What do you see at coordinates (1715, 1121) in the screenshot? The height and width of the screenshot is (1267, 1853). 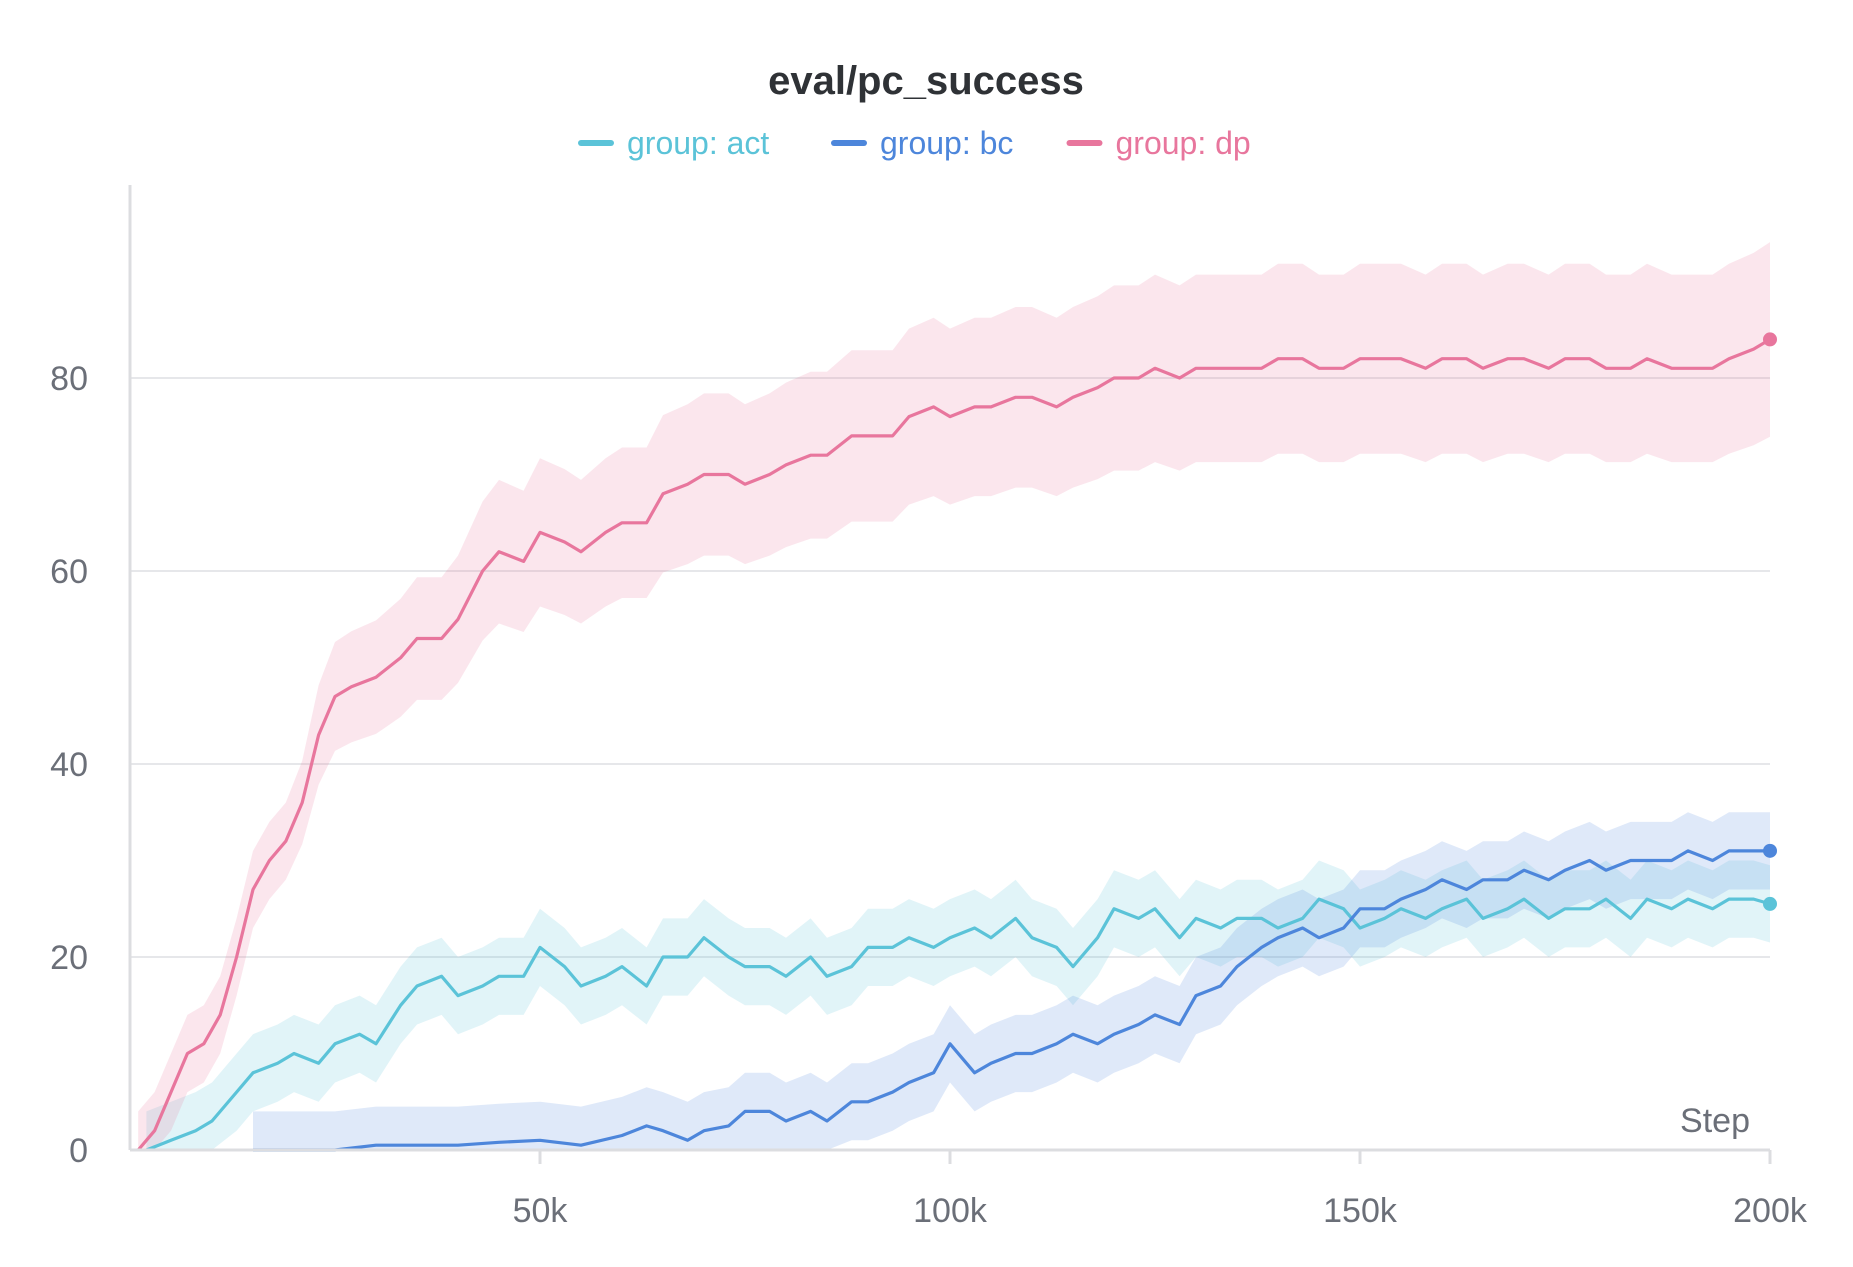 I see `x-axis-label: Step` at bounding box center [1715, 1121].